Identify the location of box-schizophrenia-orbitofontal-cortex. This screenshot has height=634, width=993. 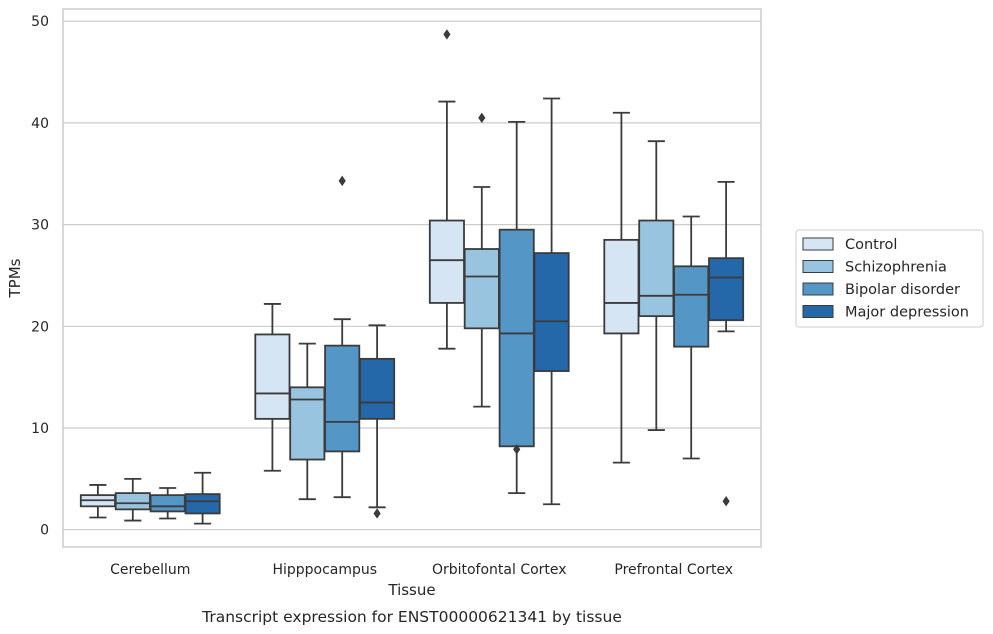
(481, 260).